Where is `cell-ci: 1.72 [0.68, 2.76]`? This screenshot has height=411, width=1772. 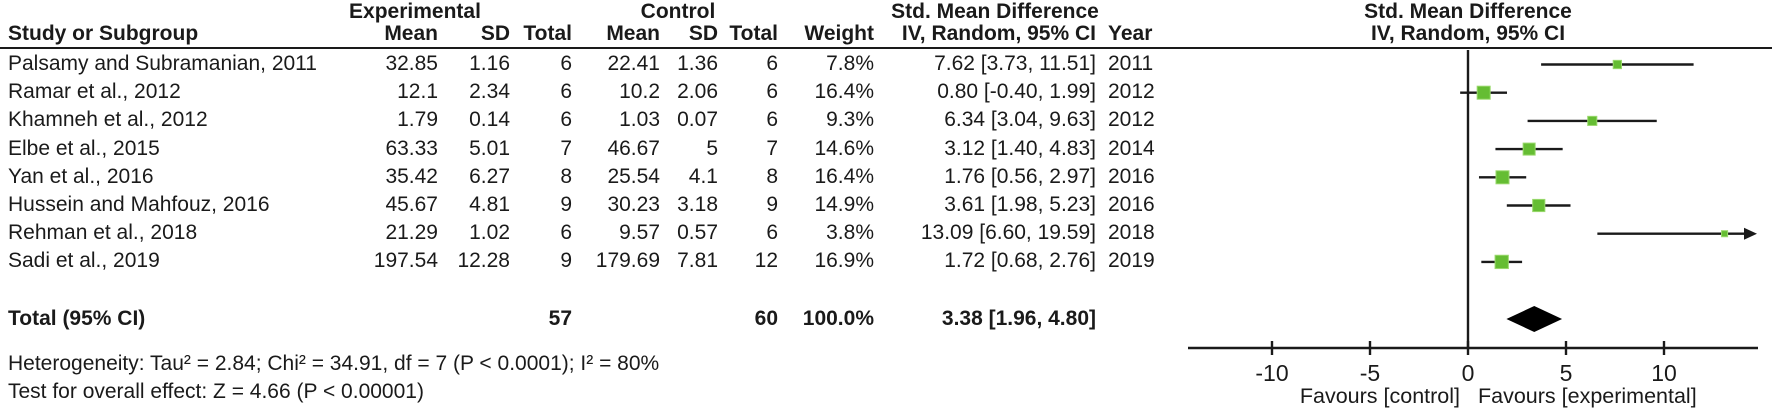 cell-ci: 1.72 [0.68, 2.76] is located at coordinates (1020, 261).